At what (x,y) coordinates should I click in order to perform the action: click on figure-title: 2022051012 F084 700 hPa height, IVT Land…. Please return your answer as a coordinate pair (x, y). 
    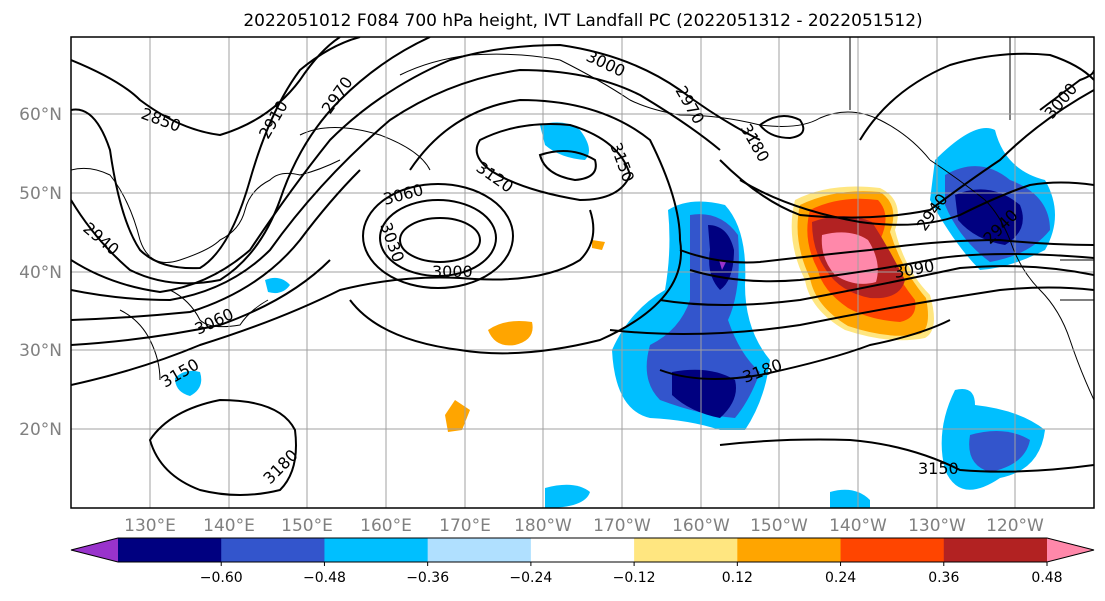
    Looking at the image, I should click on (582, 21).